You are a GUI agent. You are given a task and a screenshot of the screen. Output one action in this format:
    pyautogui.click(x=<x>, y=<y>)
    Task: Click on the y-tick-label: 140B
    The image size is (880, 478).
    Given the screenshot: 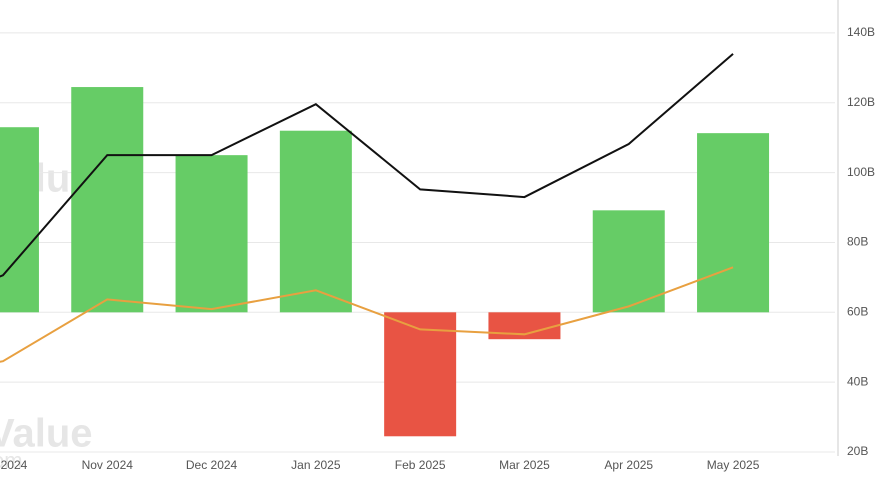 What is the action you would take?
    pyautogui.click(x=861, y=32)
    